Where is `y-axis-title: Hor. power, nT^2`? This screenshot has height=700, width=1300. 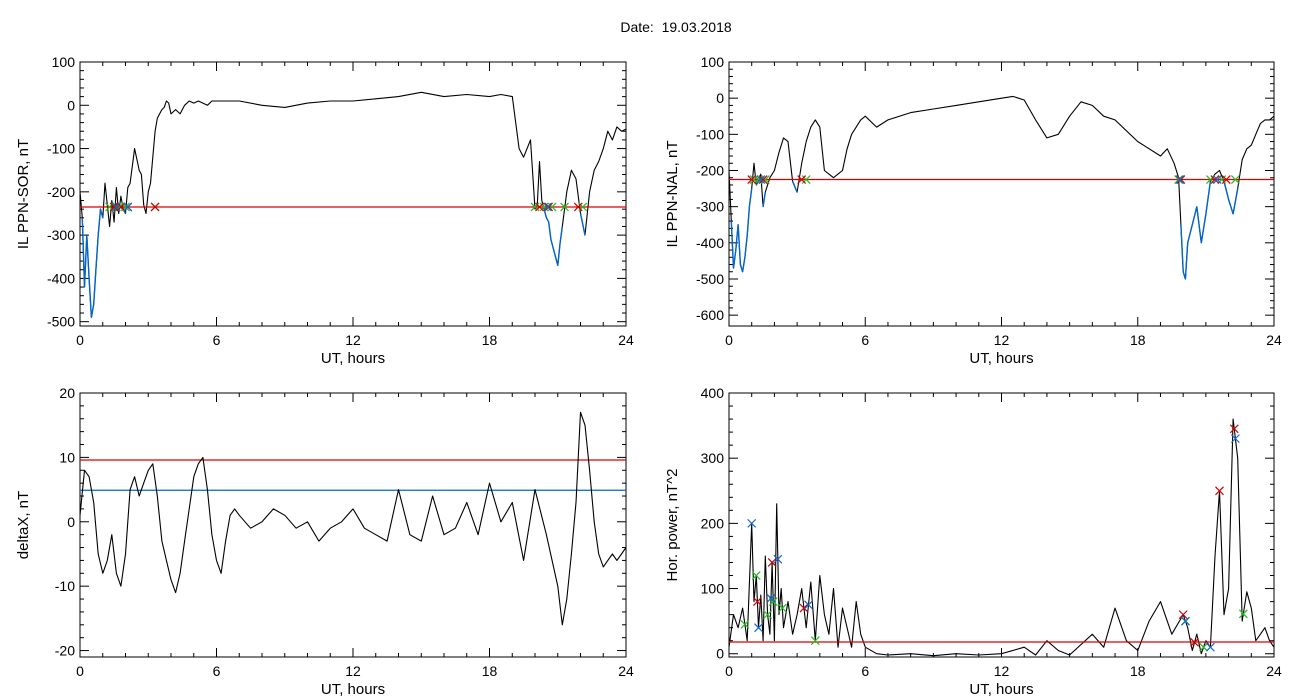 y-axis-title: Hor. power, nT^2 is located at coordinates (672, 525).